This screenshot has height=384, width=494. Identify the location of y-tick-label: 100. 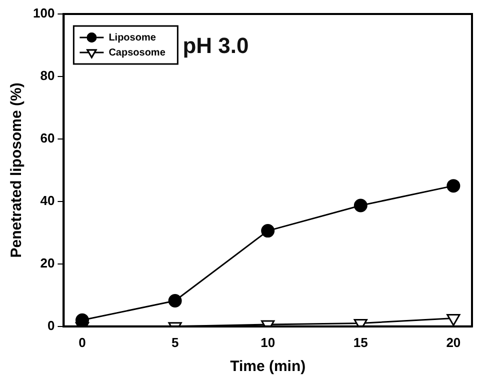
(43, 13).